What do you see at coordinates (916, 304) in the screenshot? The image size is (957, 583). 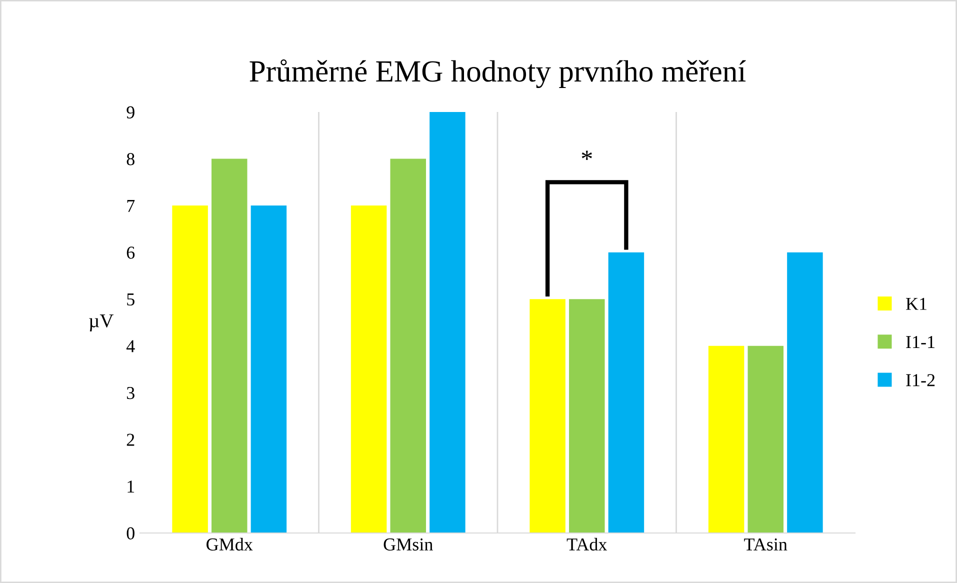 I see `legend-label: K1` at bounding box center [916, 304].